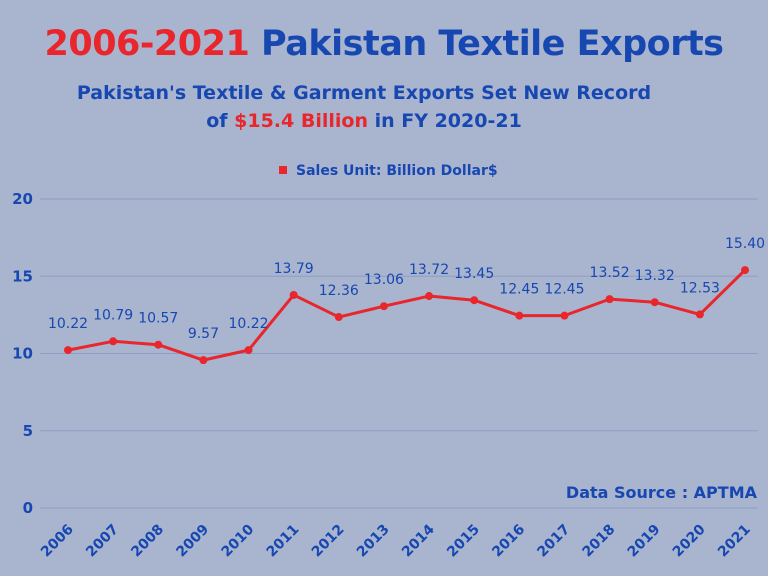 The height and width of the screenshot is (576, 768). Describe the element at coordinates (508, 541) in the screenshot. I see `x-tick-label: 2016` at that location.